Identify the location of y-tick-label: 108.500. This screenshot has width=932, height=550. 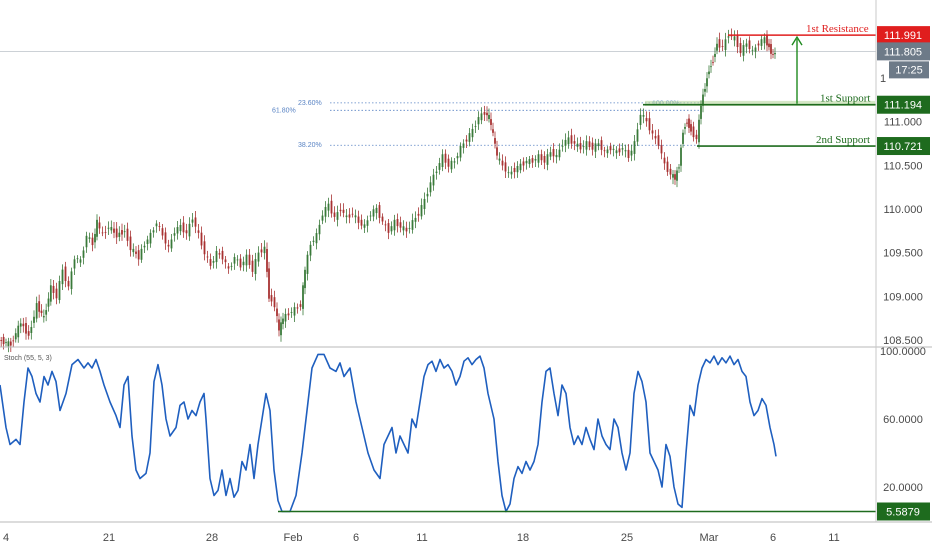
(903, 341).